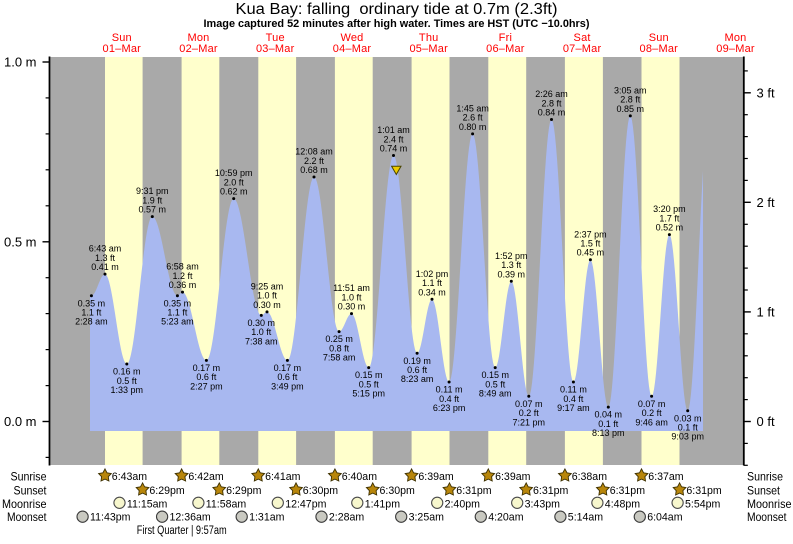 Image resolution: width=793 pixels, height=544 pixels. What do you see at coordinates (670, 228) in the screenshot?
I see `svg-text: 0.52 m` at bounding box center [670, 228].